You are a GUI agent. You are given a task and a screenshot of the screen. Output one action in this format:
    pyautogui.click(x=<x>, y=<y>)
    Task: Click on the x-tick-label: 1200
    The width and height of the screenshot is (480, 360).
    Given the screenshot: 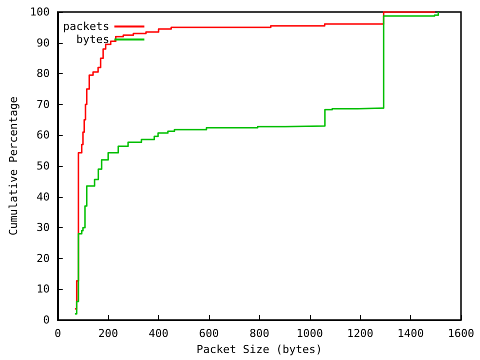 What is the action you would take?
    pyautogui.click(x=360, y=333)
    